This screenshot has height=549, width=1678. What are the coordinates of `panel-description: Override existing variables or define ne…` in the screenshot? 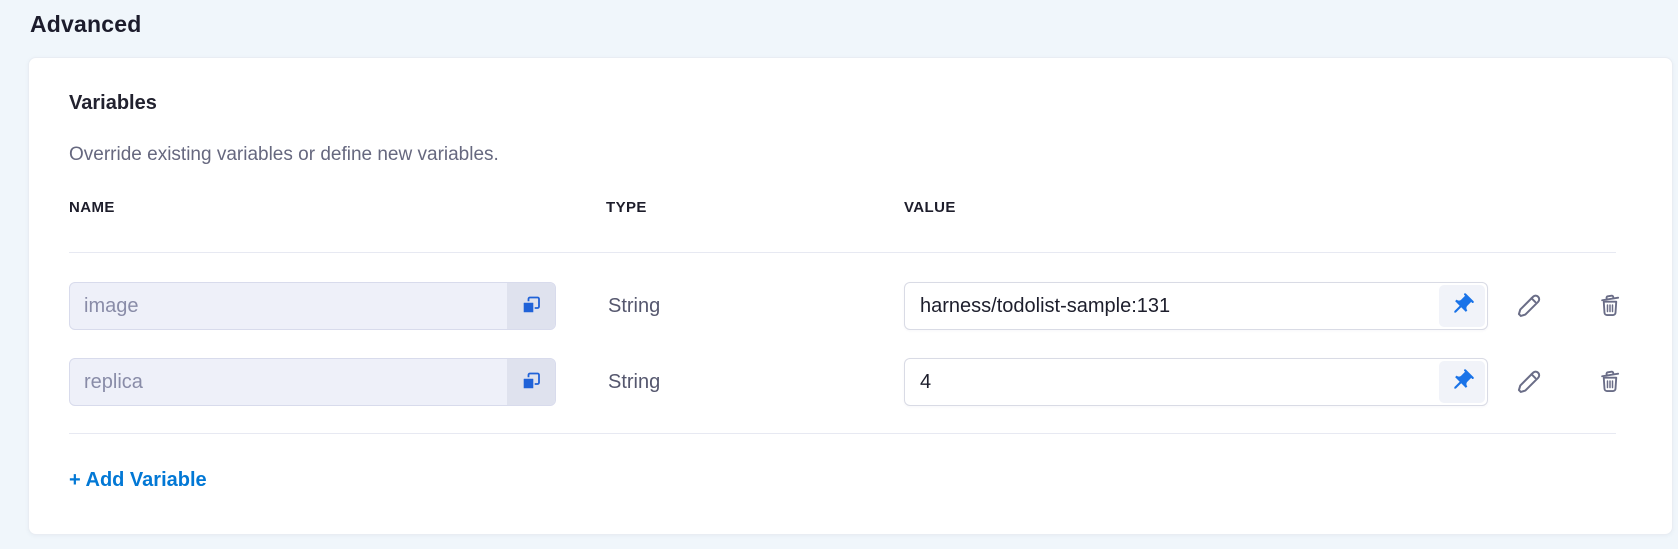 It's located at (284, 154).